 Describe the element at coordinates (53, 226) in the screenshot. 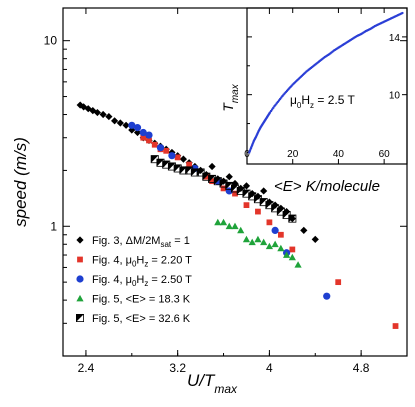

I see `y-tick-label: 1` at that location.